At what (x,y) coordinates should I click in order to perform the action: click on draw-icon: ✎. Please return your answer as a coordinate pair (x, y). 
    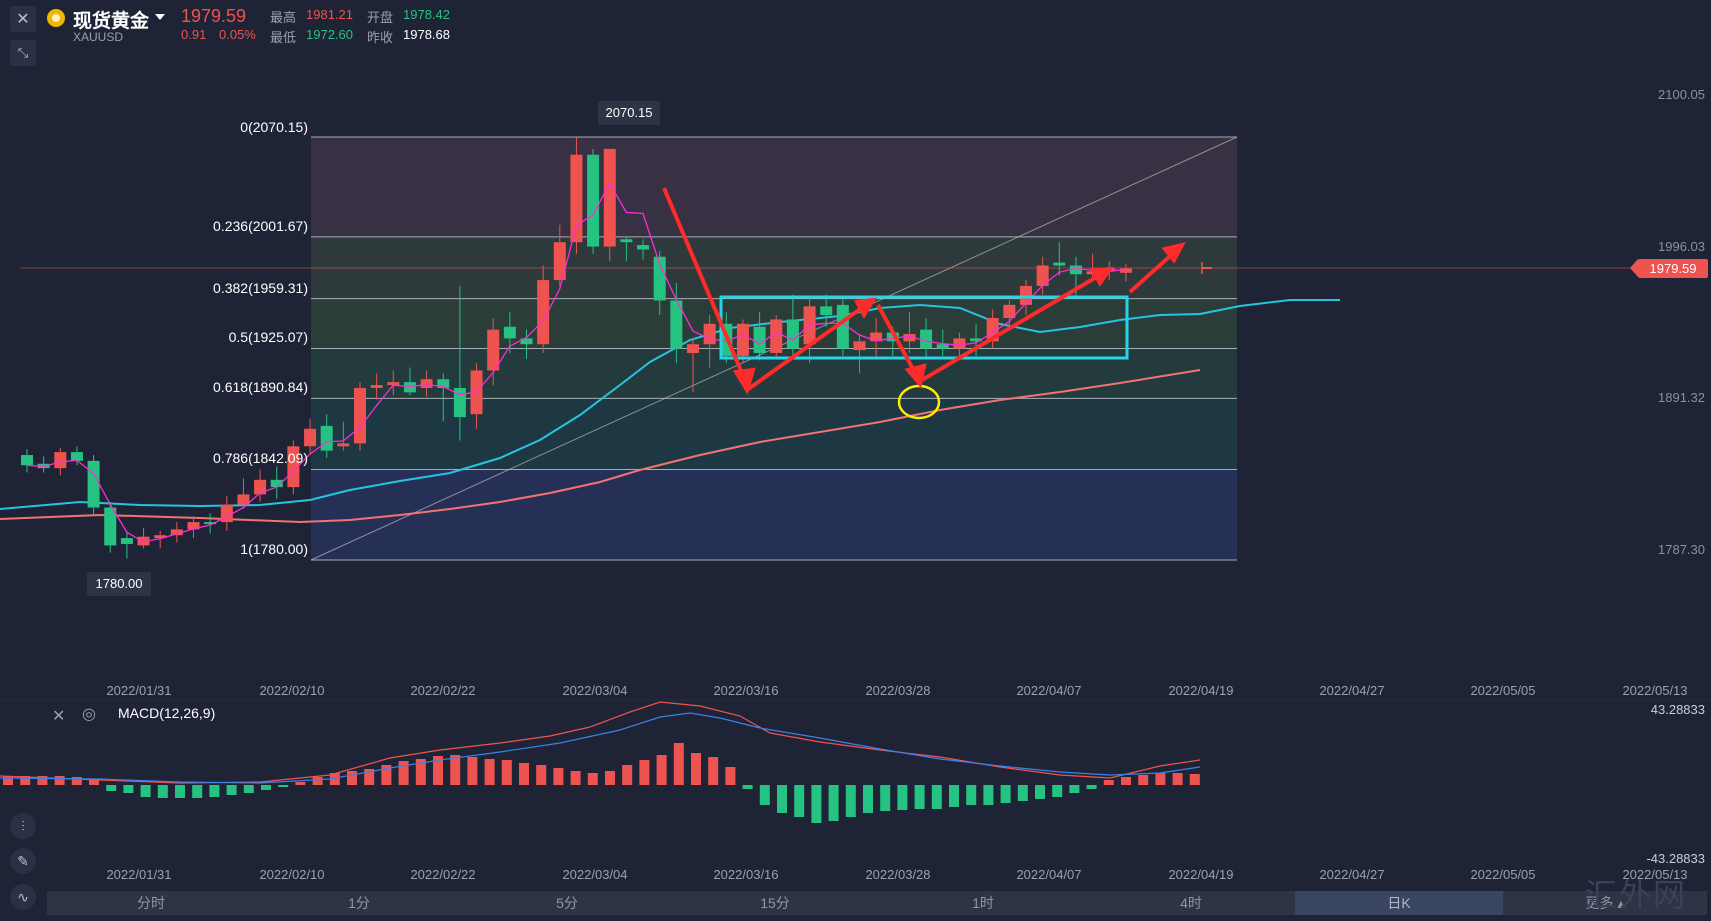
    Looking at the image, I should click on (23, 861).